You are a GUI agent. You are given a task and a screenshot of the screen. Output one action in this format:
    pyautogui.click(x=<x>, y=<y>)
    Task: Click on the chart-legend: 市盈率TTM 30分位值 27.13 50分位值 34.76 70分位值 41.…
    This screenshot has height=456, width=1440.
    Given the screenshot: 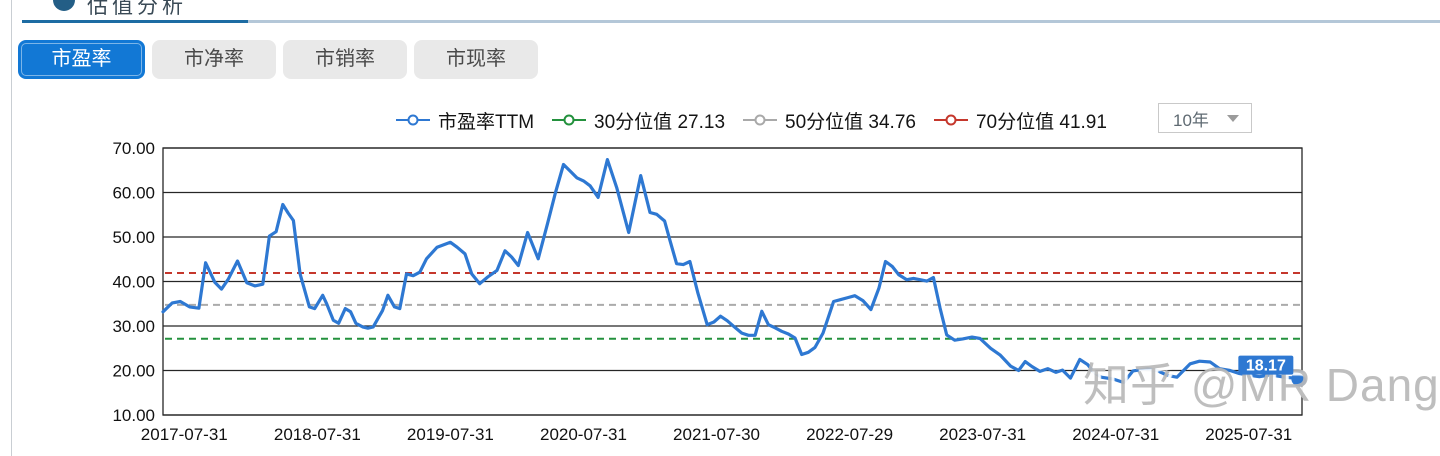 What is the action you would take?
    pyautogui.click(x=751, y=120)
    